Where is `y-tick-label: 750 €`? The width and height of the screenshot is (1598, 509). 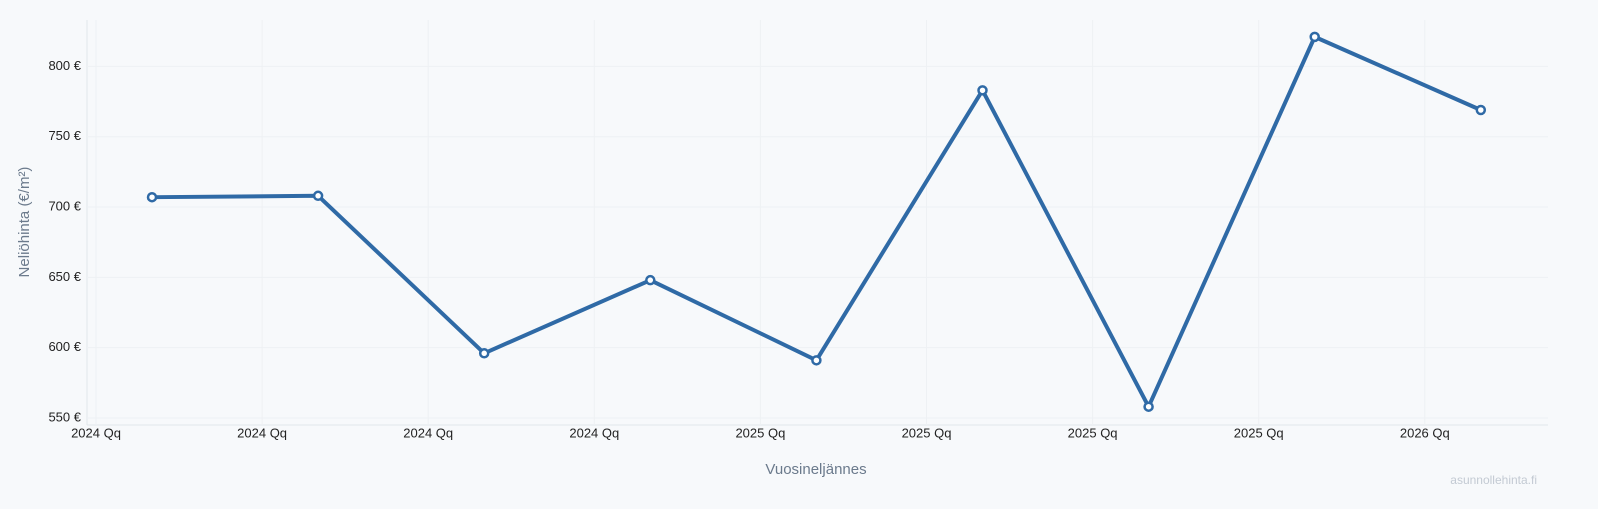 y-tick-label: 750 € is located at coordinates (64, 135).